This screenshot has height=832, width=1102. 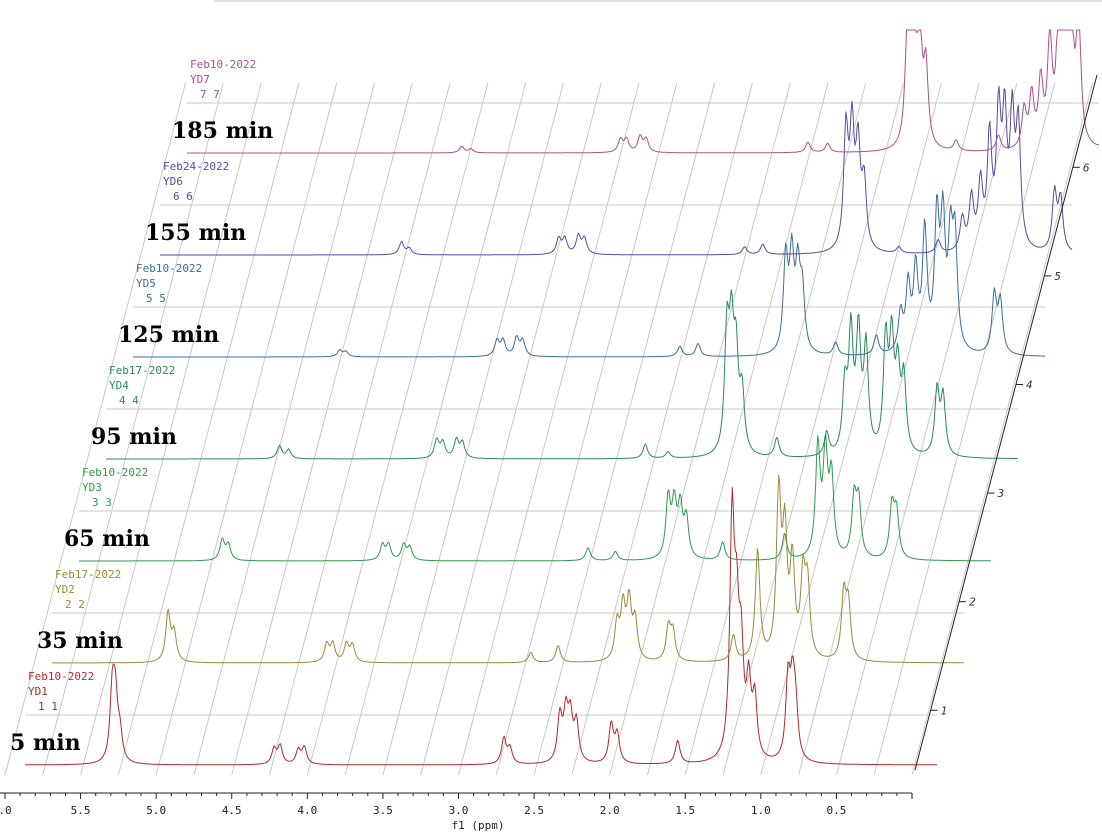 I want to click on z-tick-label: 6, so click(x=1086, y=167).